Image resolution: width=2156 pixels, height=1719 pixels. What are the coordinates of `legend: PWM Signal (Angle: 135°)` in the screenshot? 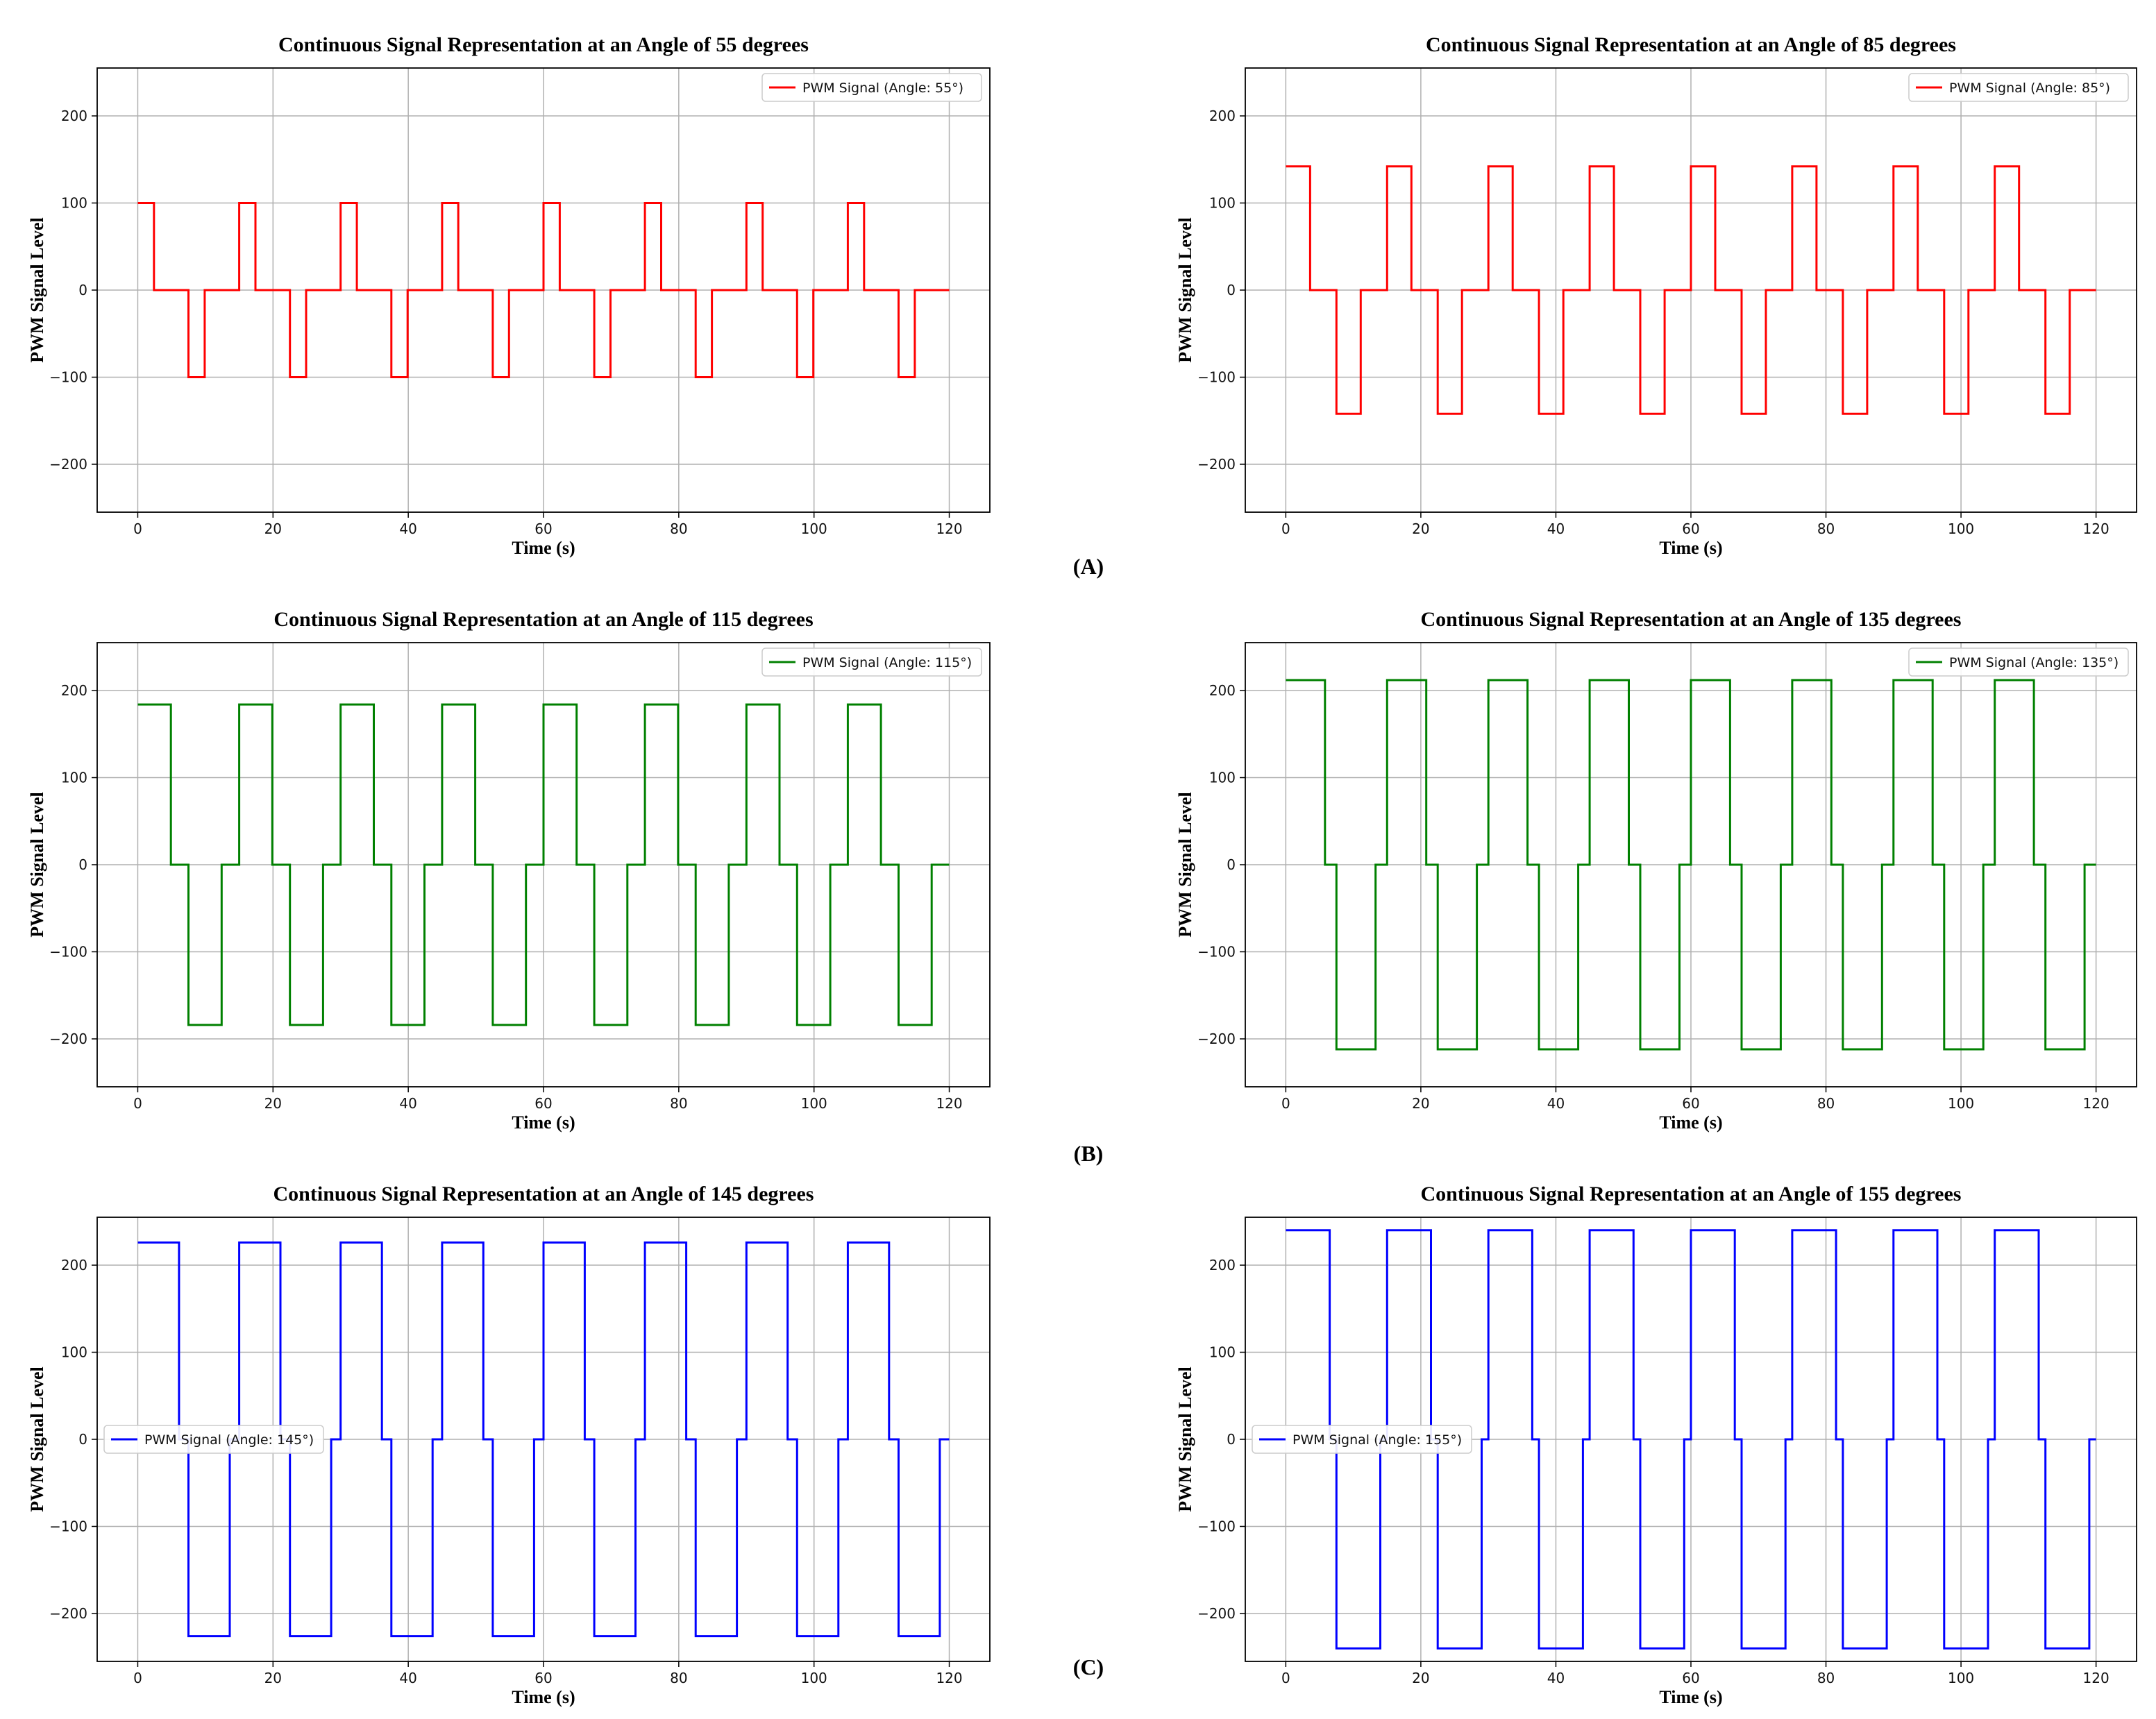 It's located at (2018, 662).